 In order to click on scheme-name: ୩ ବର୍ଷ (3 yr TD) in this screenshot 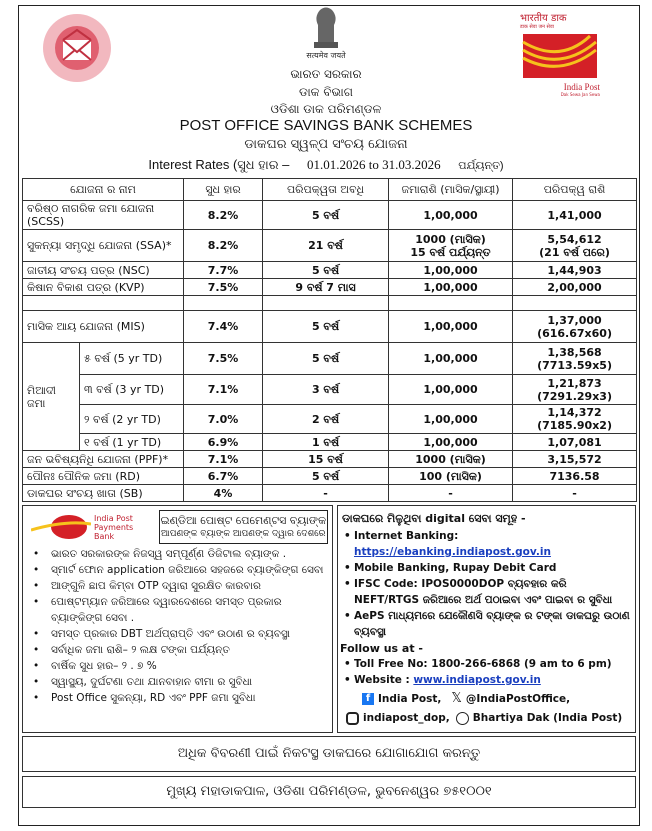, I will do `click(131, 389)`.